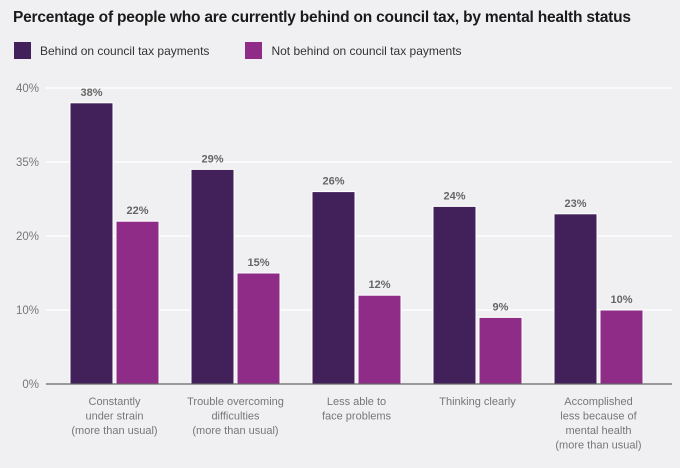 Image resolution: width=680 pixels, height=468 pixels. I want to click on legend-item-not-behind: Not behind on council tax payments, so click(353, 50).